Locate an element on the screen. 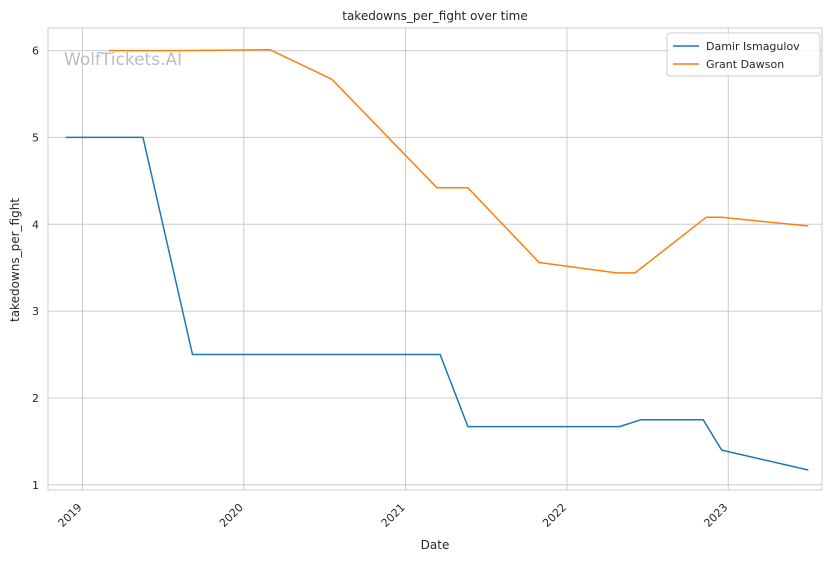 The image size is (832, 561). y-tick-label: 6 is located at coordinates (35, 51).